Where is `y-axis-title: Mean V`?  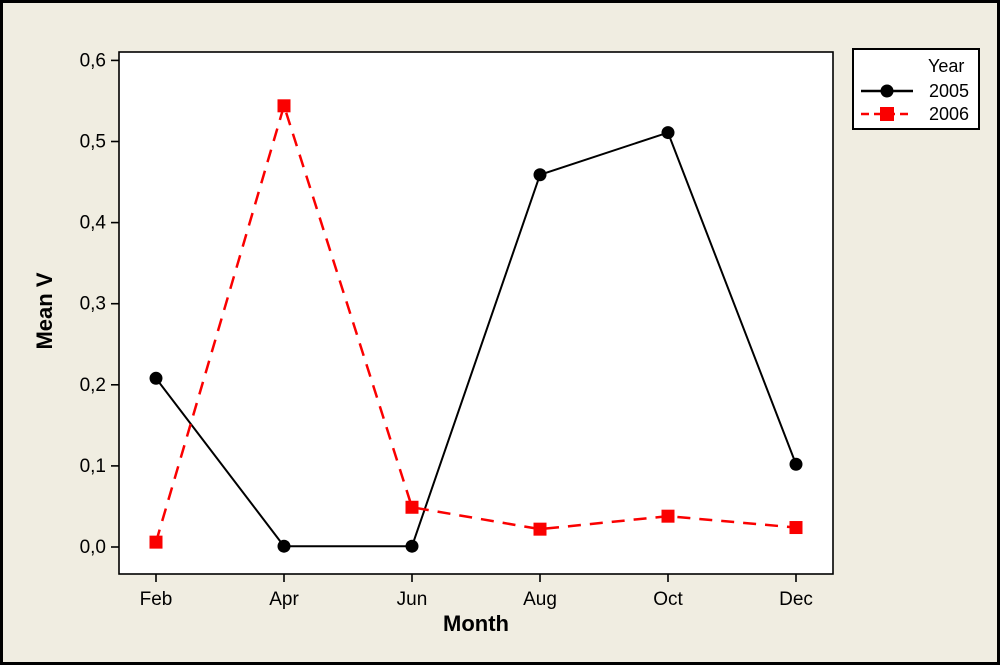 y-axis-title: Mean V is located at coordinates (44, 311).